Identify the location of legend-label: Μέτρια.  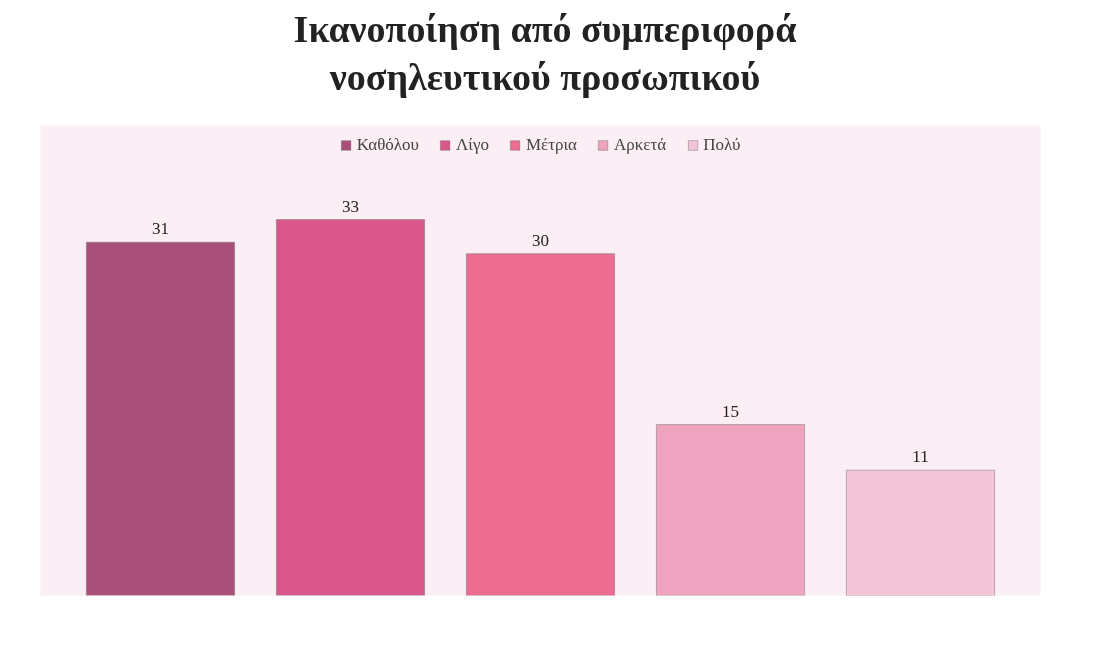
(551, 145).